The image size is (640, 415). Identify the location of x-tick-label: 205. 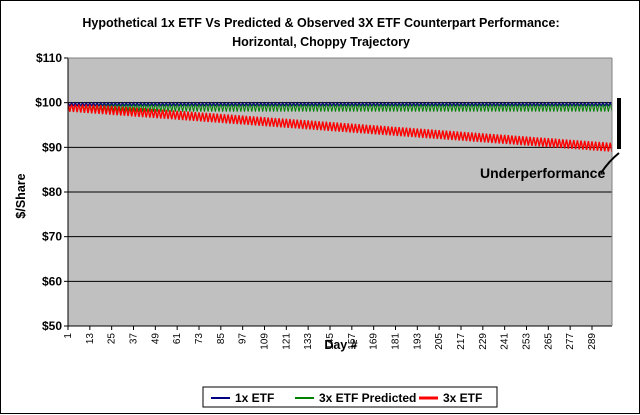
(439, 341).